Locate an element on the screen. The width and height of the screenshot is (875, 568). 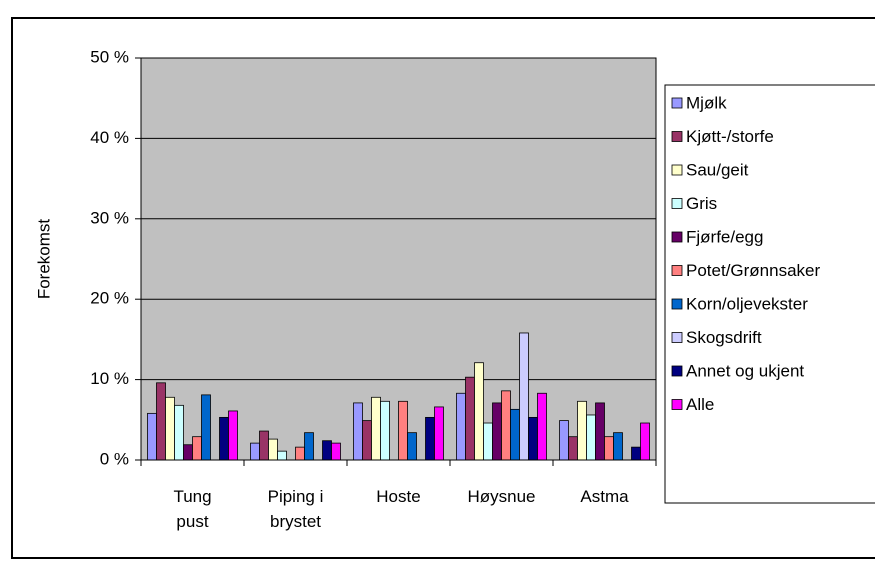
x-tick-label: Tung pust is located at coordinates (192, 509).